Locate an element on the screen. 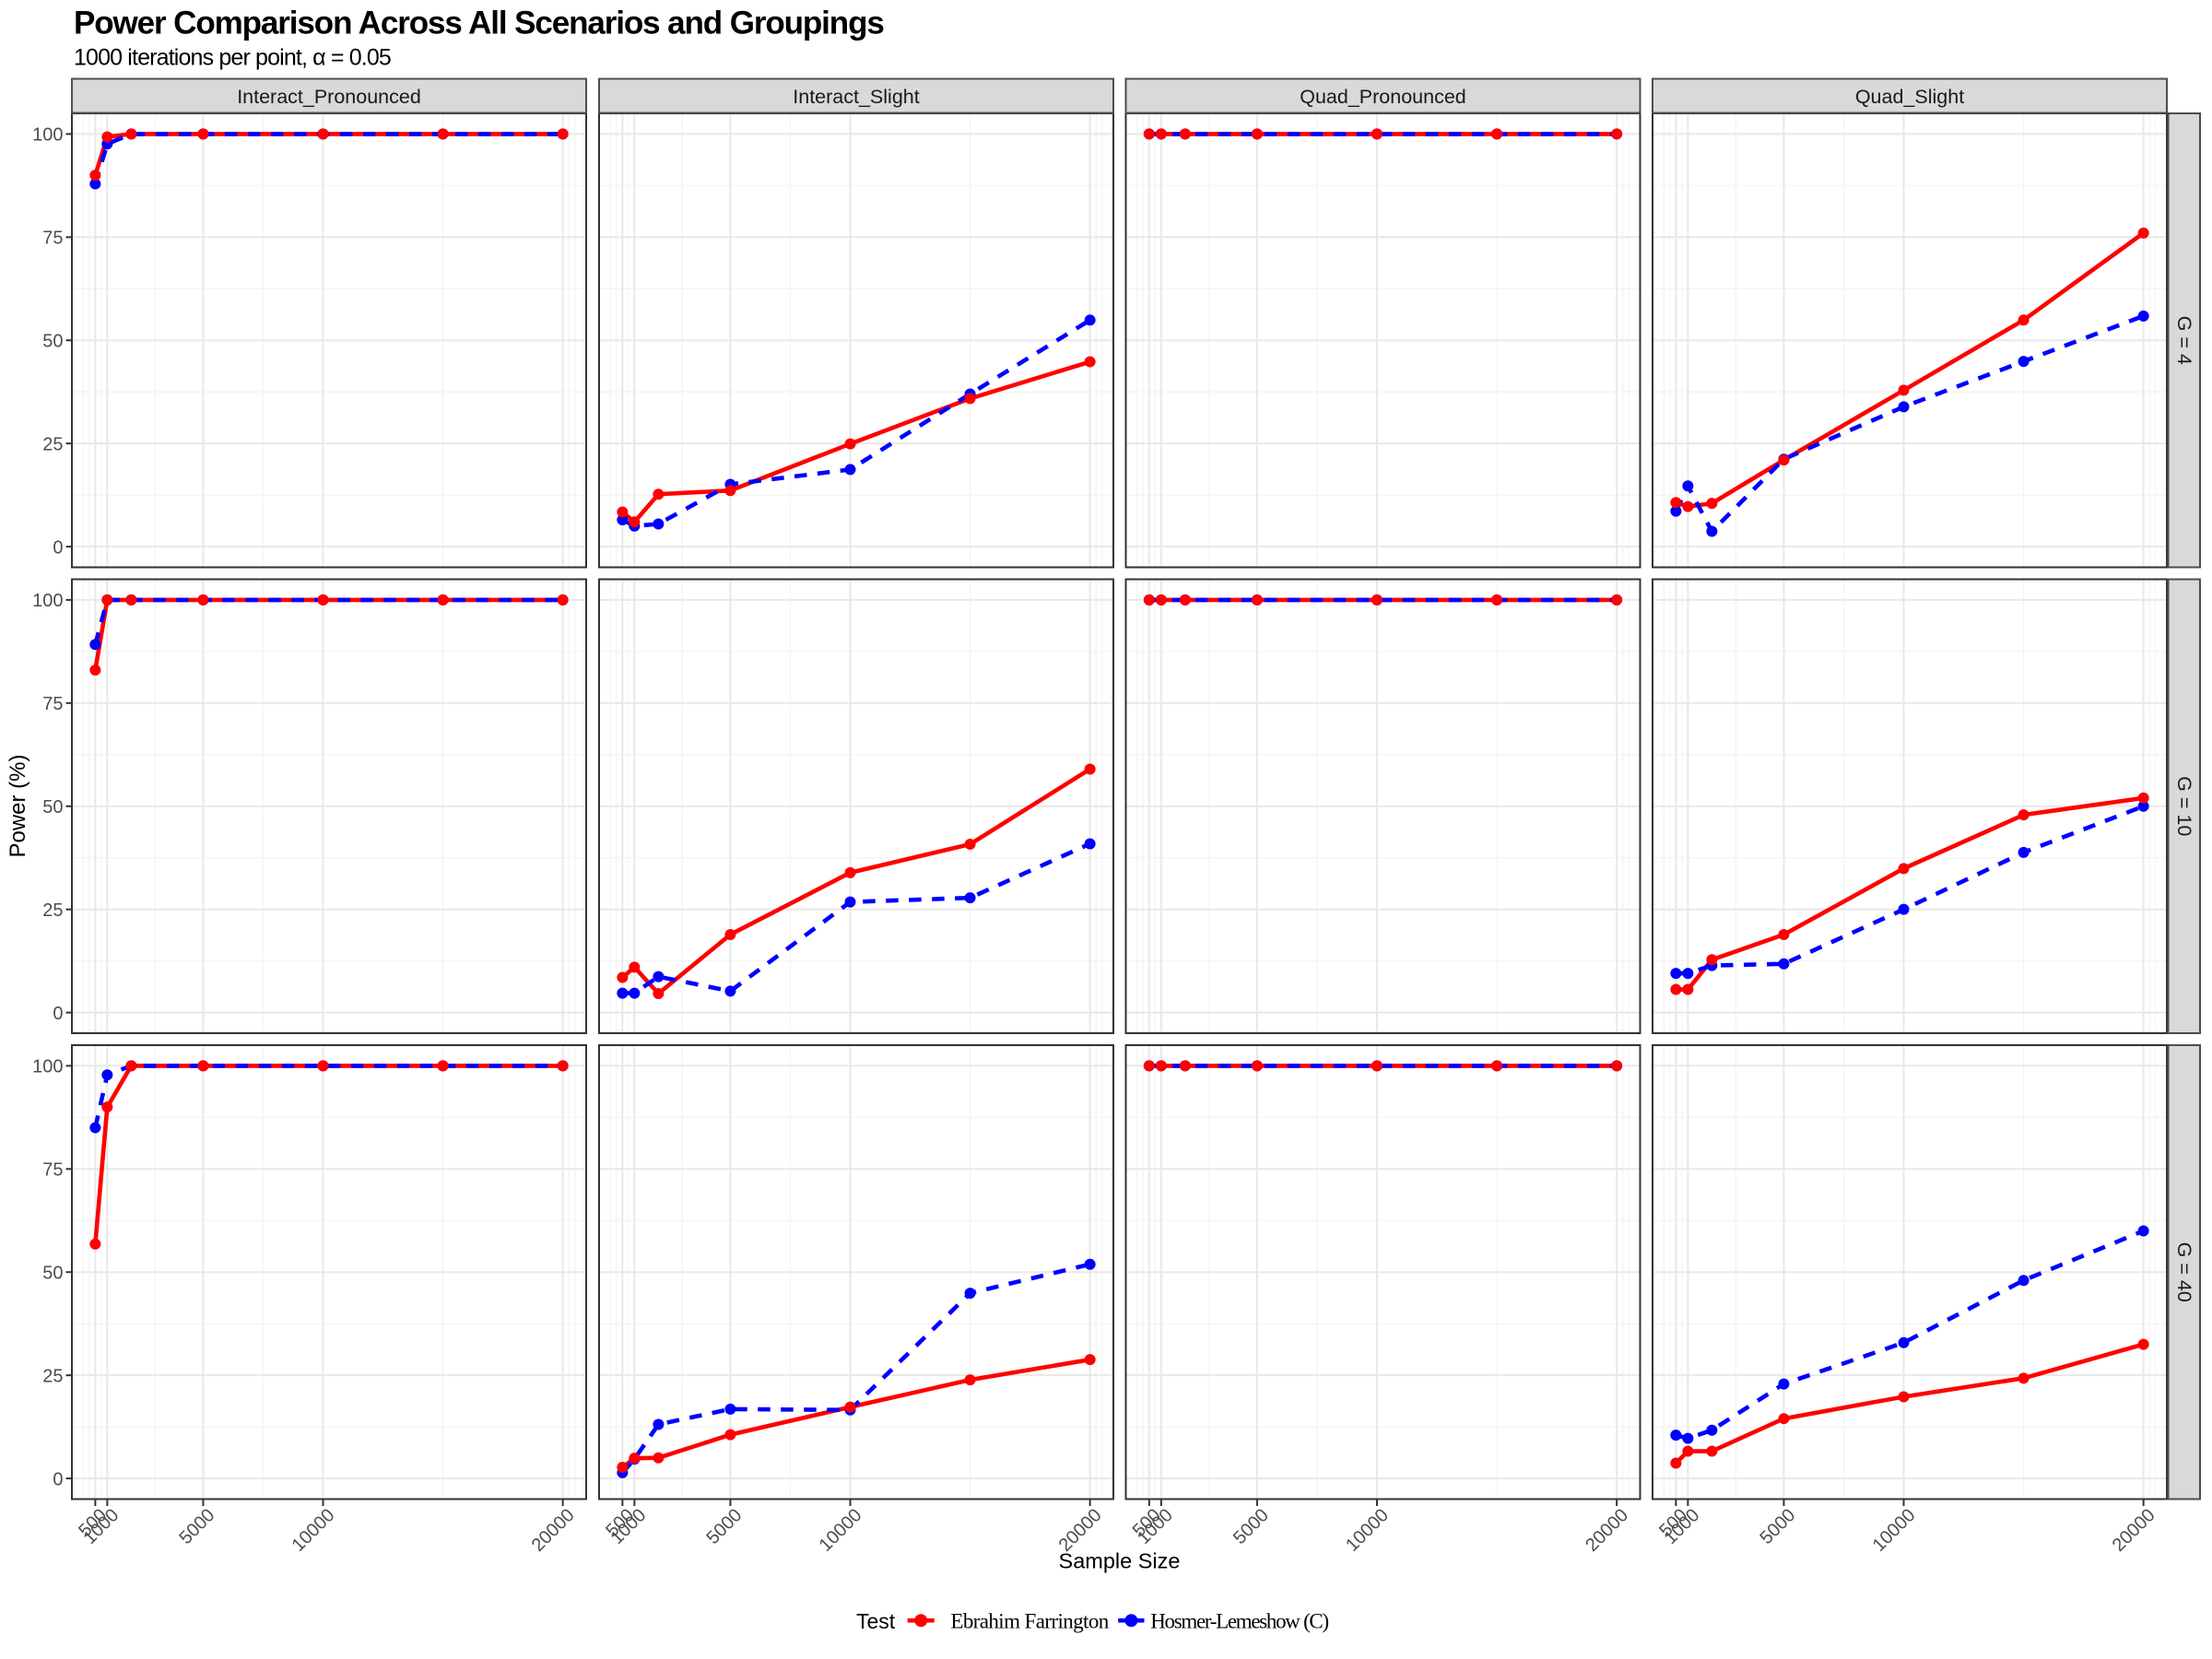 Image resolution: width=2212 pixels, height=1659 pixels. svg-text: Hosmer-Lemeshow (C) is located at coordinates (1239, 1620).